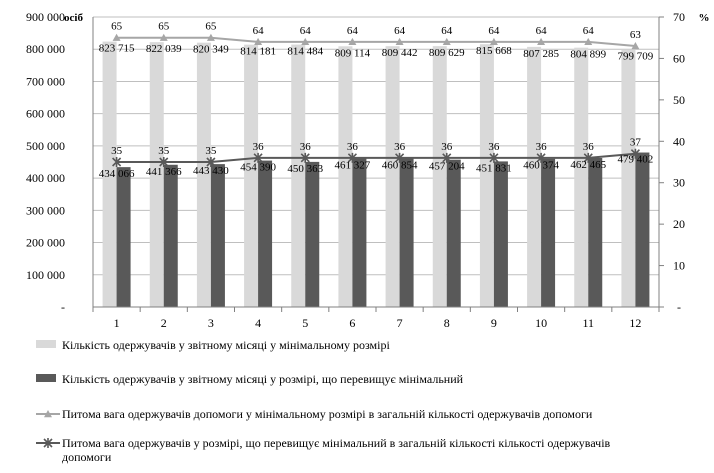 The width and height of the screenshot is (714, 473). Describe the element at coordinates (541, 54) in the screenshot. I see `data-label-minimal: 807 285` at that location.